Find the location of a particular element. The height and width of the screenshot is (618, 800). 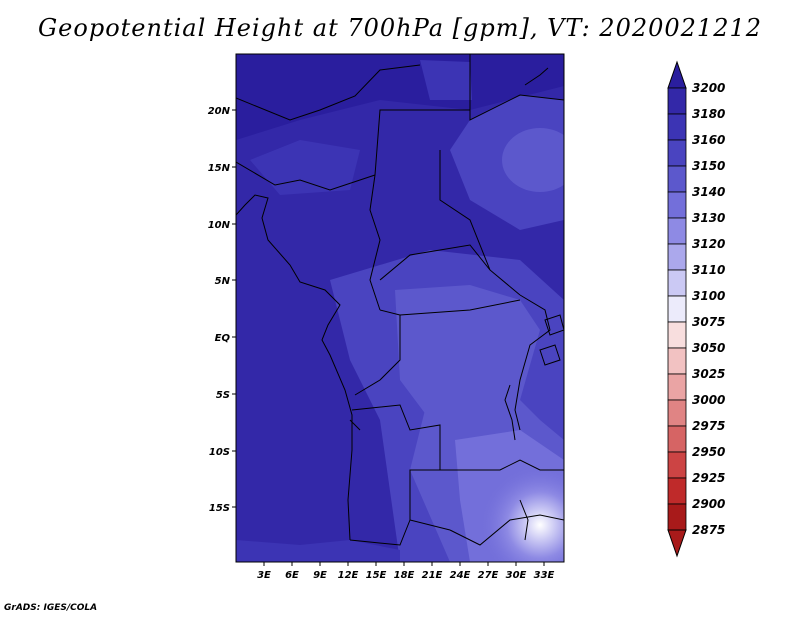

colorbar-label: 3100 is located at coordinates (708, 296).